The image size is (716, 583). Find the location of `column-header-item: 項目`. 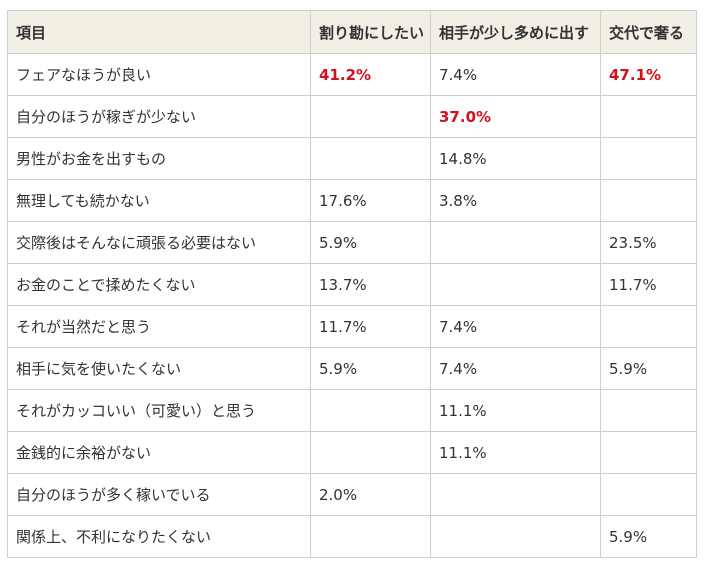

column-header-item: 項目 is located at coordinates (159, 32).